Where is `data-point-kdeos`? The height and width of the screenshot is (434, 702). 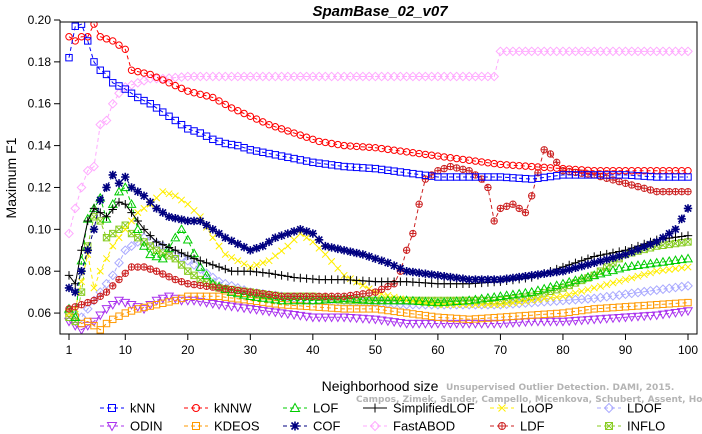
data-point-kdeos is located at coordinates (119, 316).